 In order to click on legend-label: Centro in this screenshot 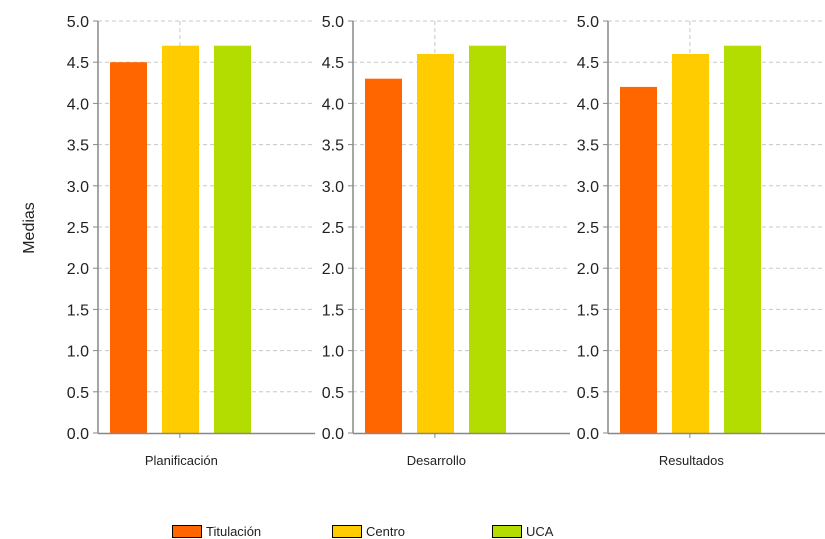, I will do `click(385, 531)`.